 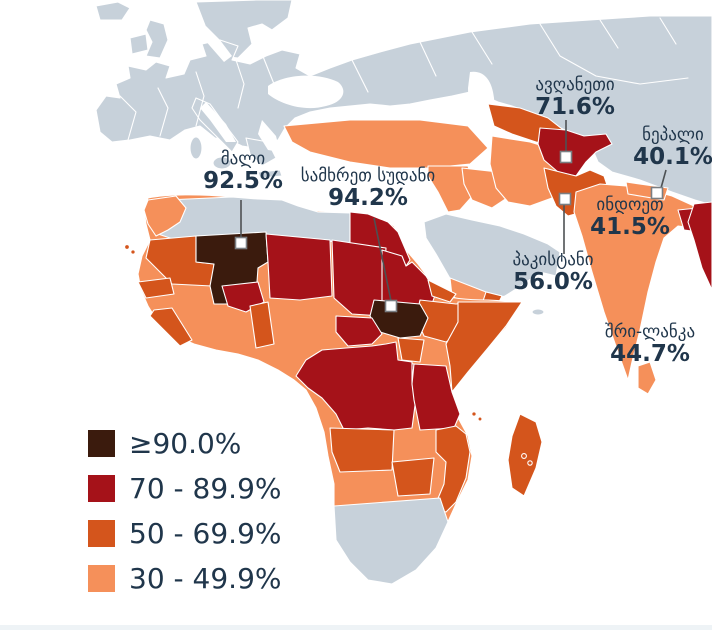 I want to click on legend: ≥90.0% 70 - 89.9% 50 - 69.9% 30 - 49.9%, so click(x=184, y=511).